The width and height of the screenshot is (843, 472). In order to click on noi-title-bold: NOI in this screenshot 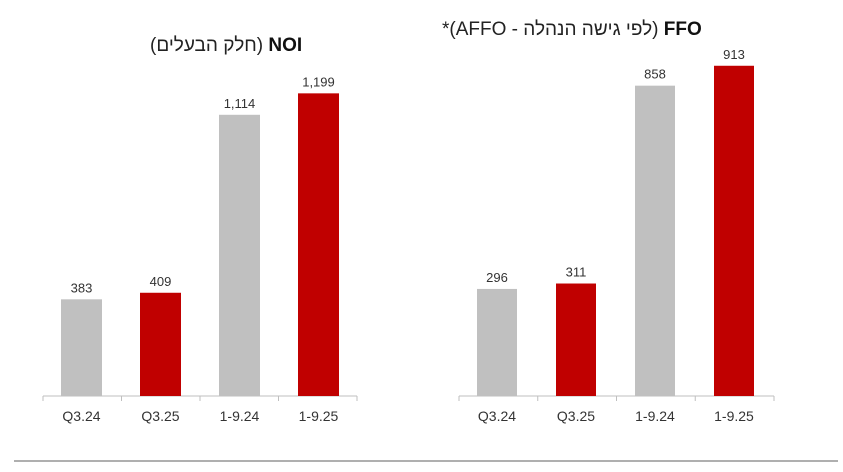, I will do `click(285, 45)`.